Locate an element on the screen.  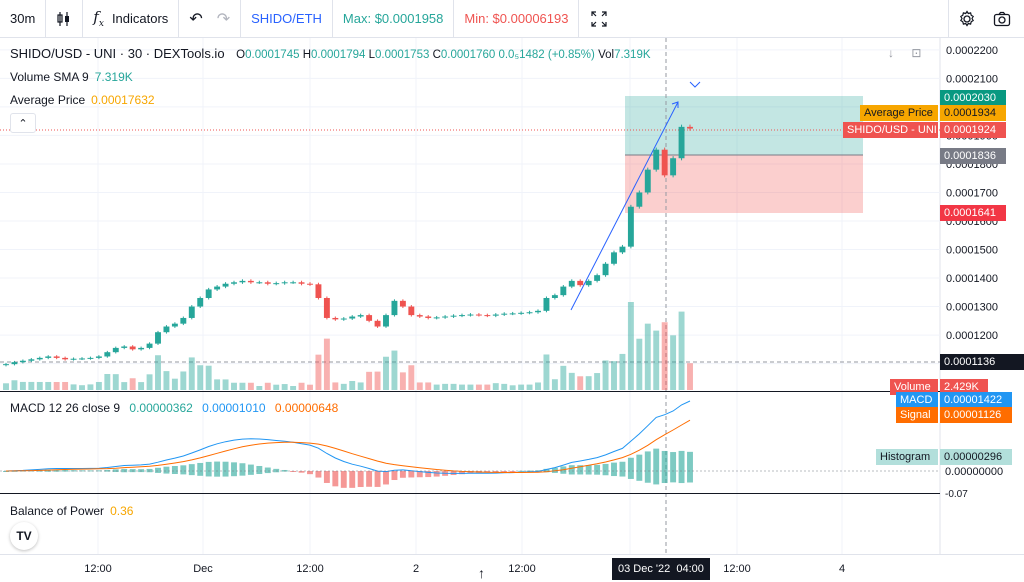
interval-label: 30m is located at coordinates (23, 18).